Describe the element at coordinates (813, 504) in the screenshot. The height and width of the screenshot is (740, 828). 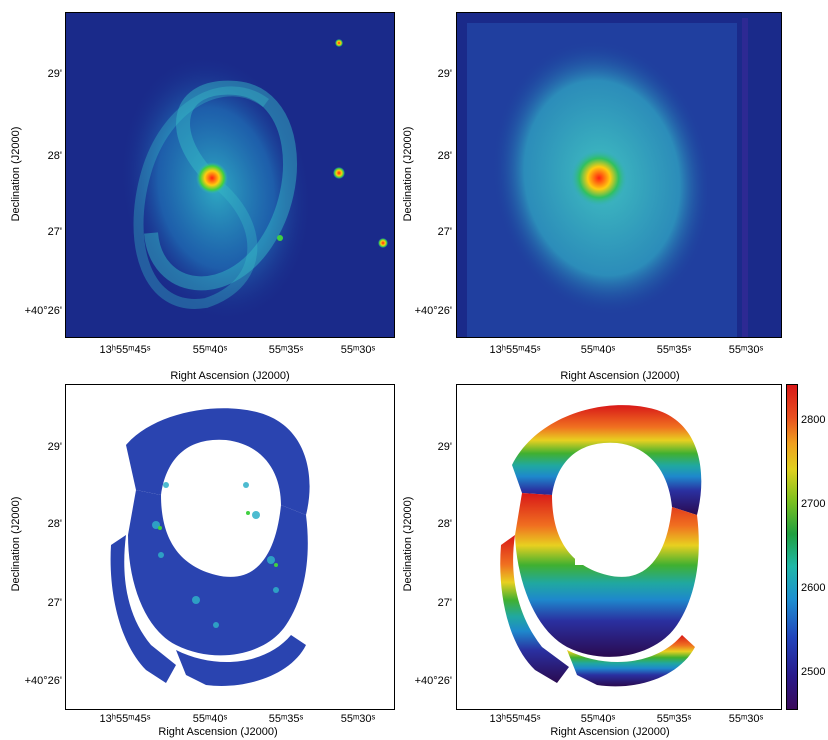
I see `colorbar-tick-label: 2700` at that location.